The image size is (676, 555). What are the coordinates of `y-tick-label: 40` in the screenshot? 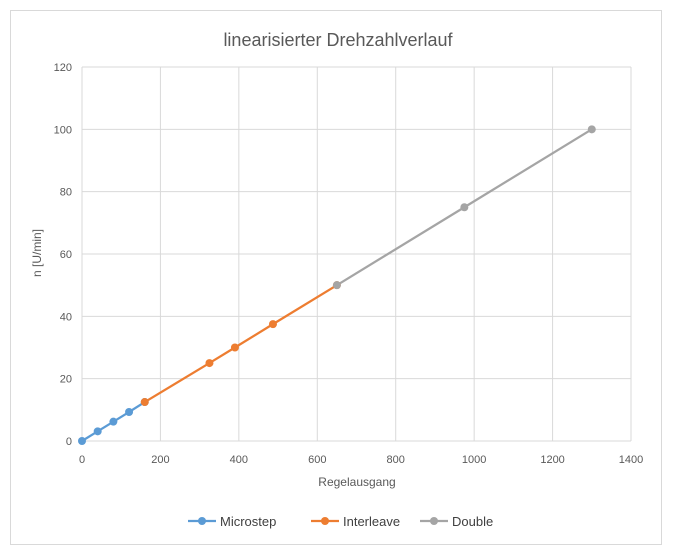 It's located at (66, 317).